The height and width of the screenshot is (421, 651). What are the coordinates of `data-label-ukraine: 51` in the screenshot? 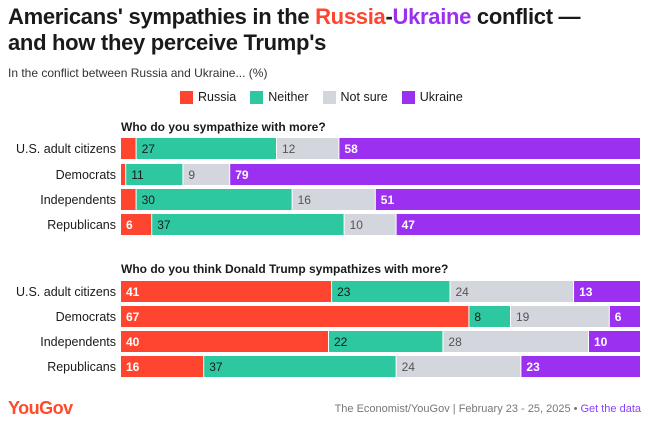 It's located at (388, 200).